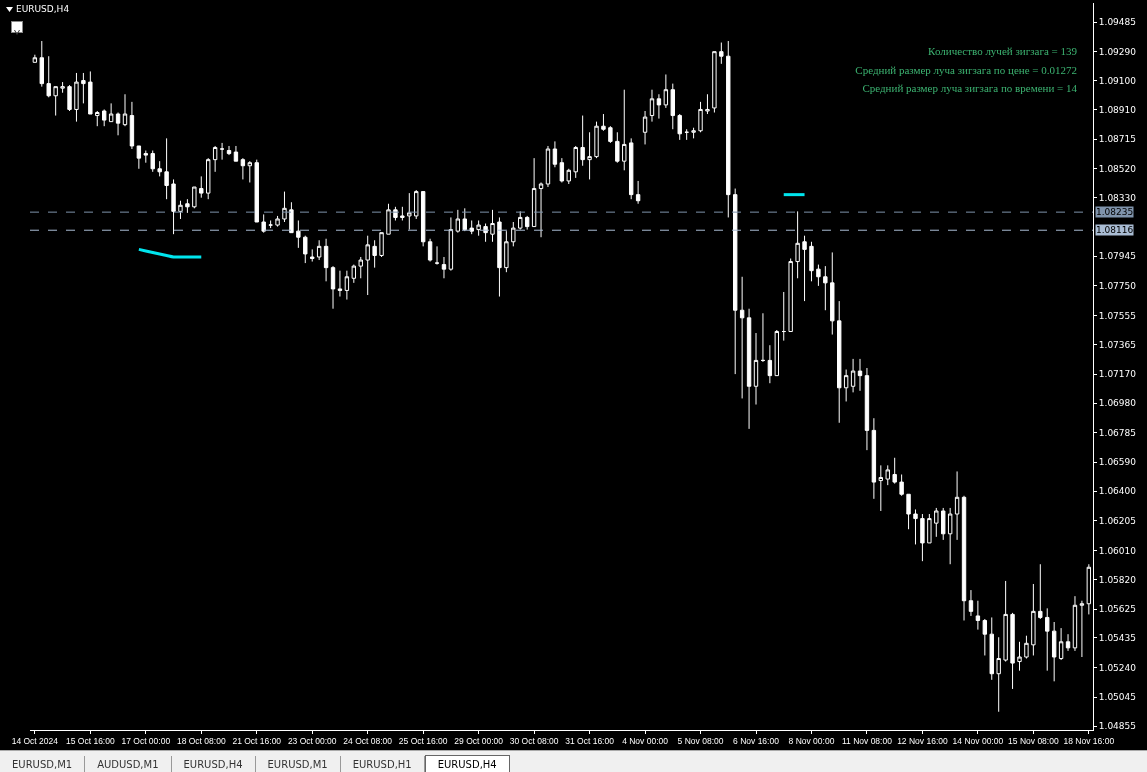 The width and height of the screenshot is (1147, 772). Describe the element at coordinates (1117, 286) in the screenshot. I see `y-tick-label: 1.07750` at that location.